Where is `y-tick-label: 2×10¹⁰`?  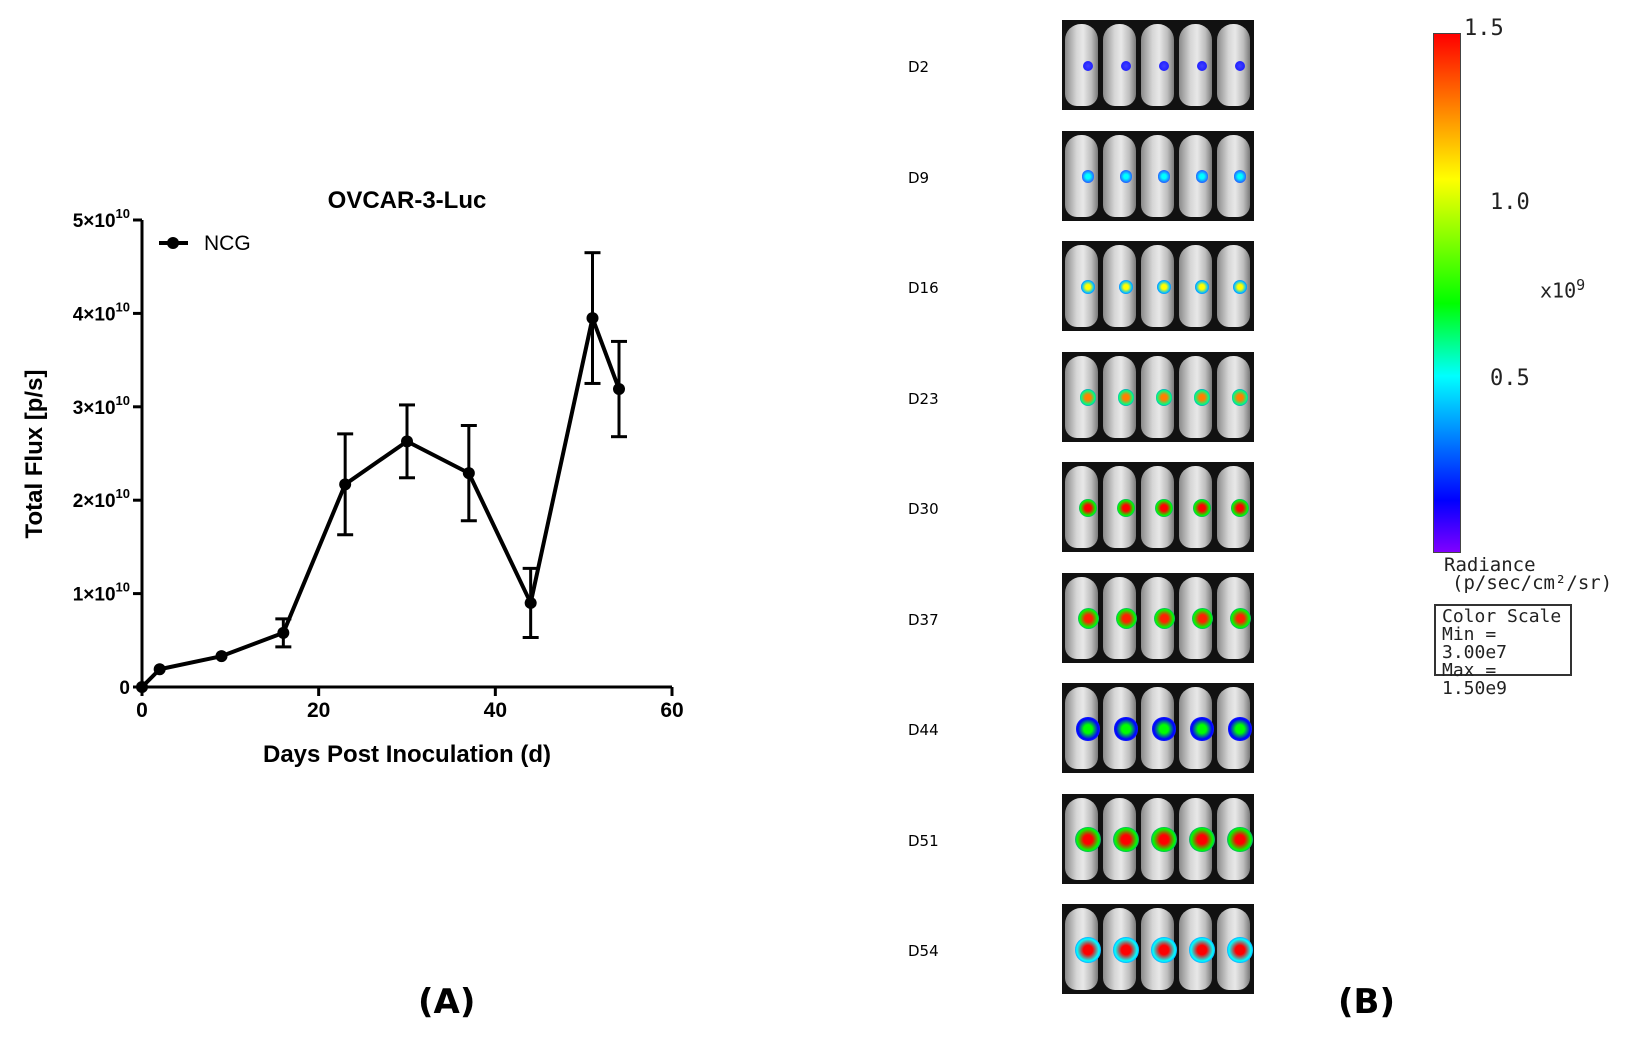 y-tick-label: 2×10¹⁰ is located at coordinates (101, 499).